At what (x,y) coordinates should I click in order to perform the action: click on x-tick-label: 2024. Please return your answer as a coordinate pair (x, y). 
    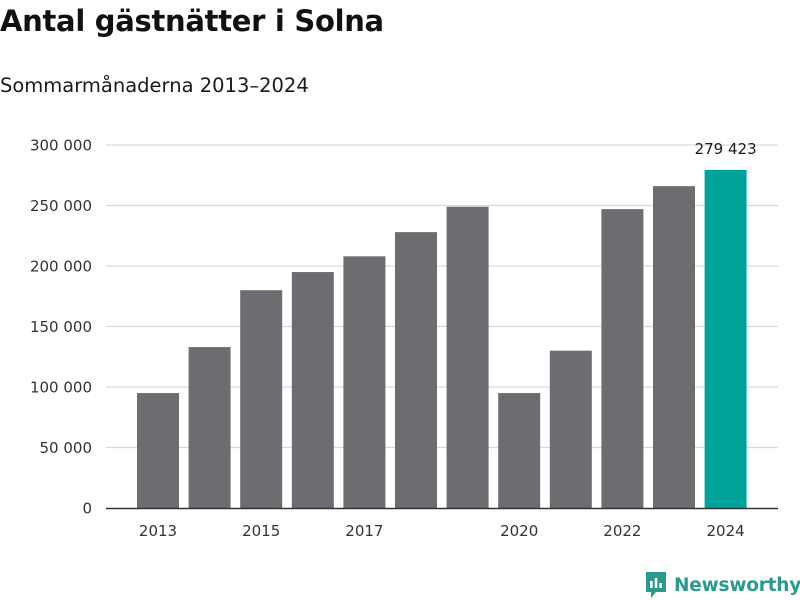
    Looking at the image, I should click on (726, 531).